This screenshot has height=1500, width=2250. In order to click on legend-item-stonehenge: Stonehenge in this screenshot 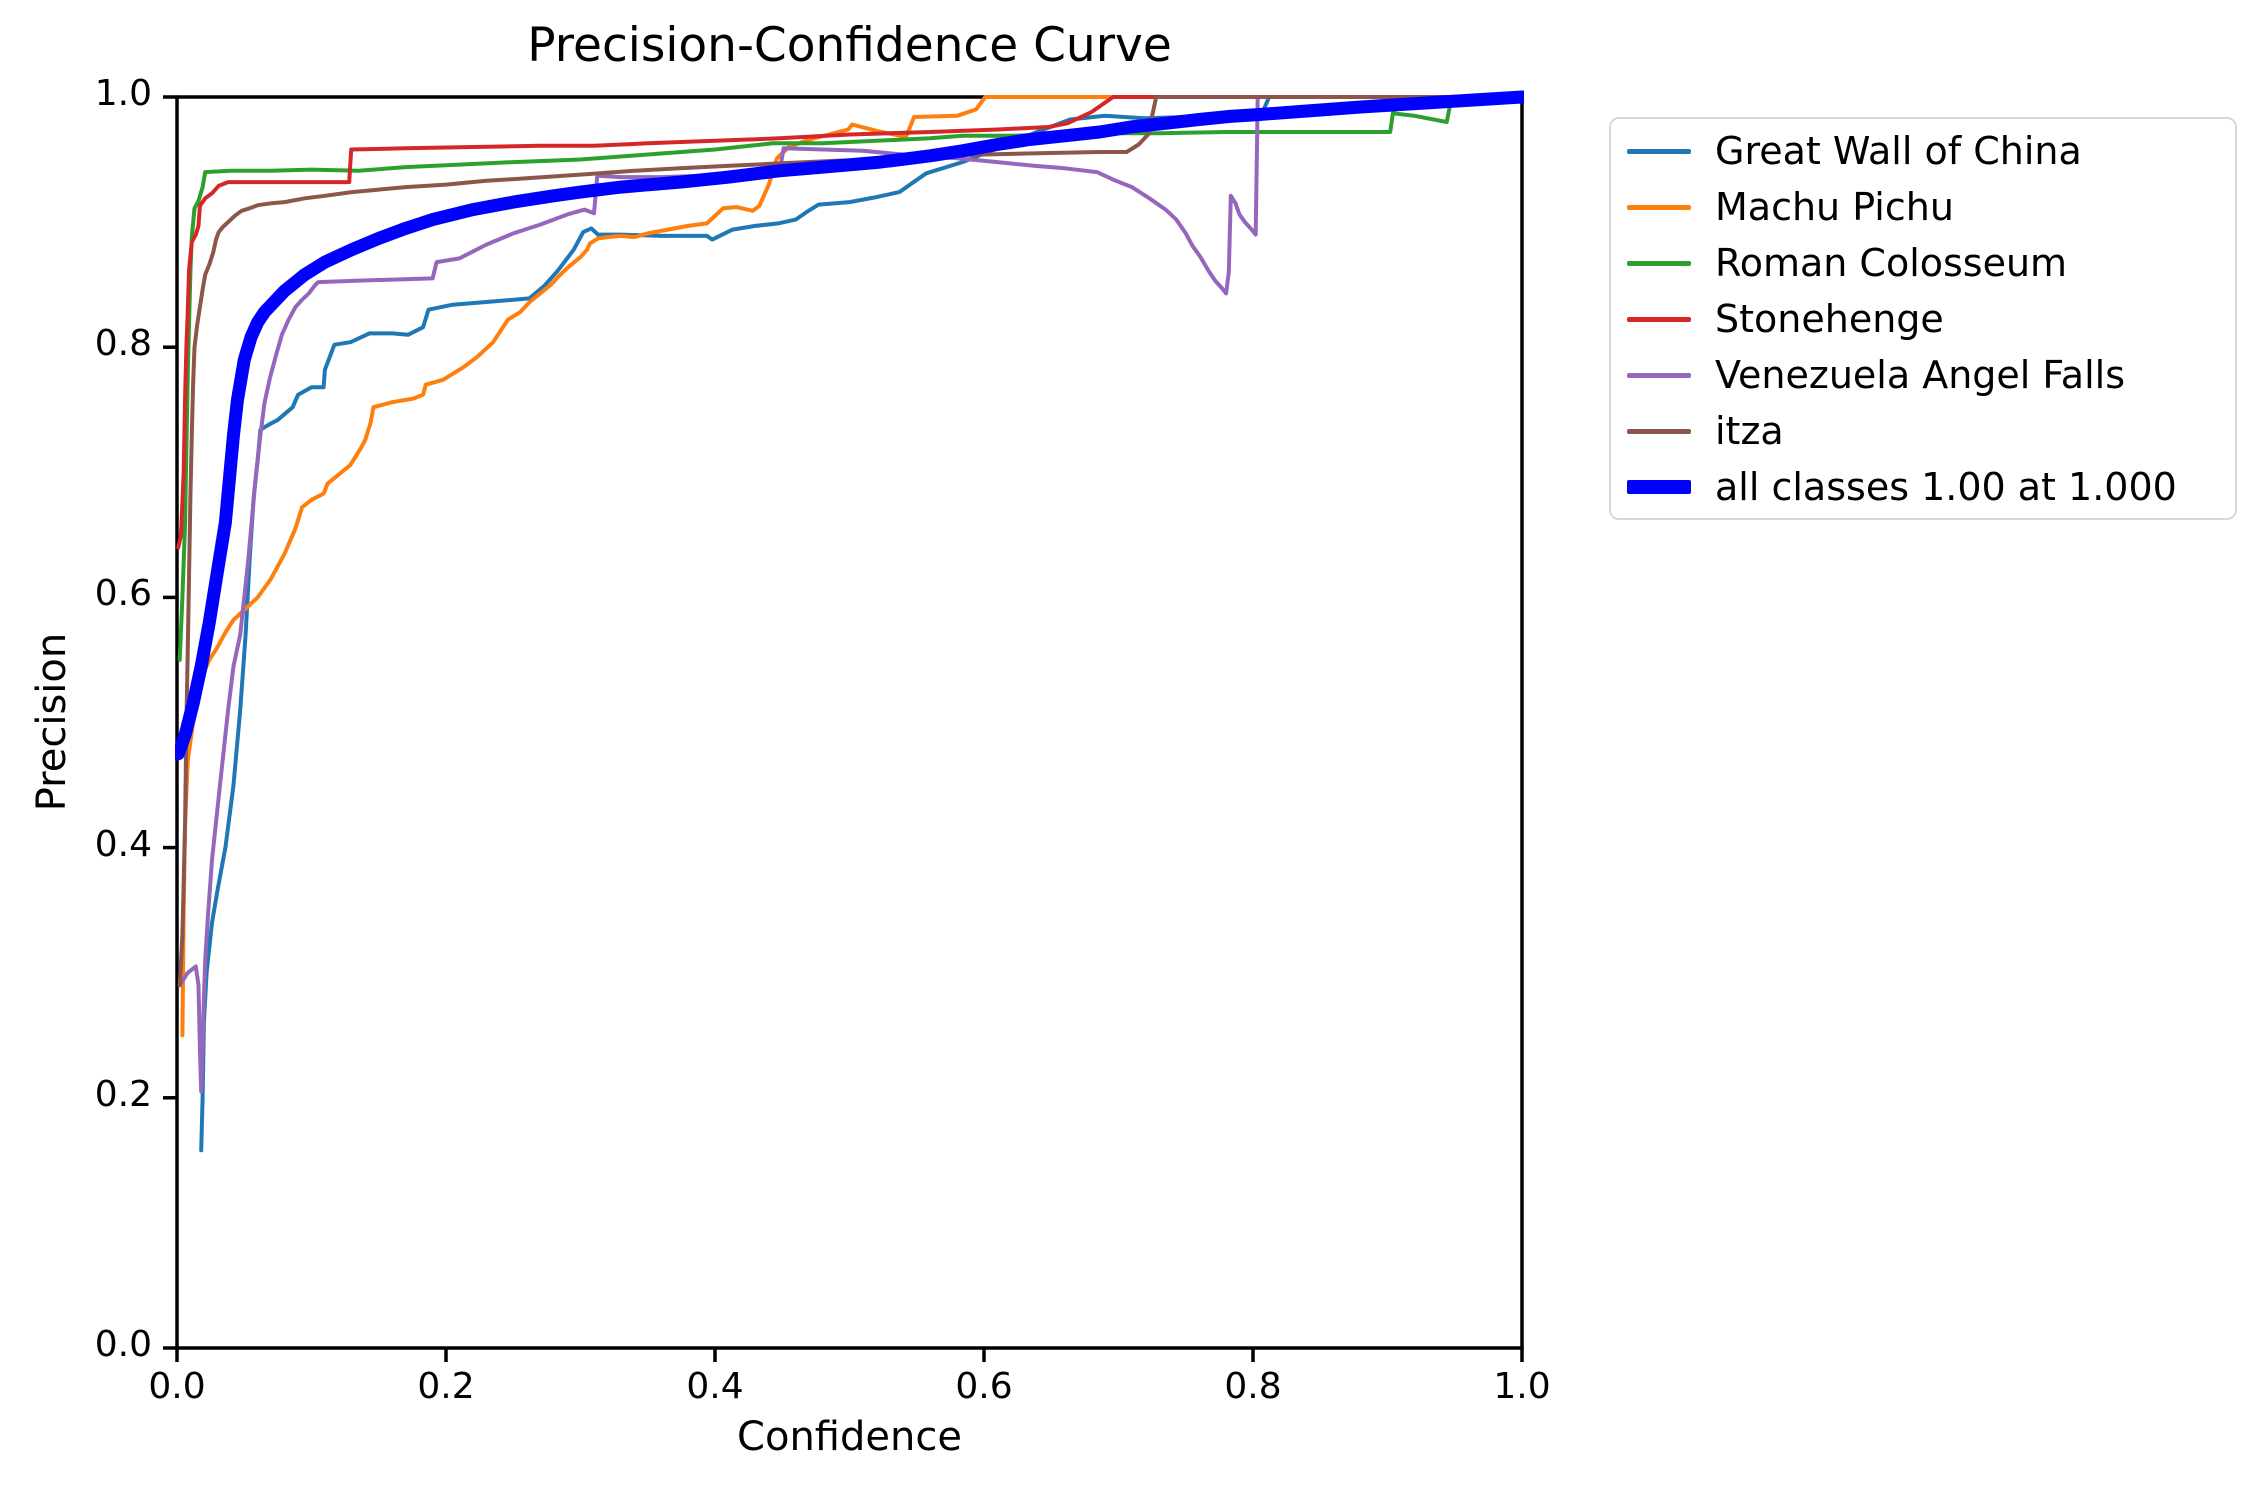, I will do `click(1923, 319)`.